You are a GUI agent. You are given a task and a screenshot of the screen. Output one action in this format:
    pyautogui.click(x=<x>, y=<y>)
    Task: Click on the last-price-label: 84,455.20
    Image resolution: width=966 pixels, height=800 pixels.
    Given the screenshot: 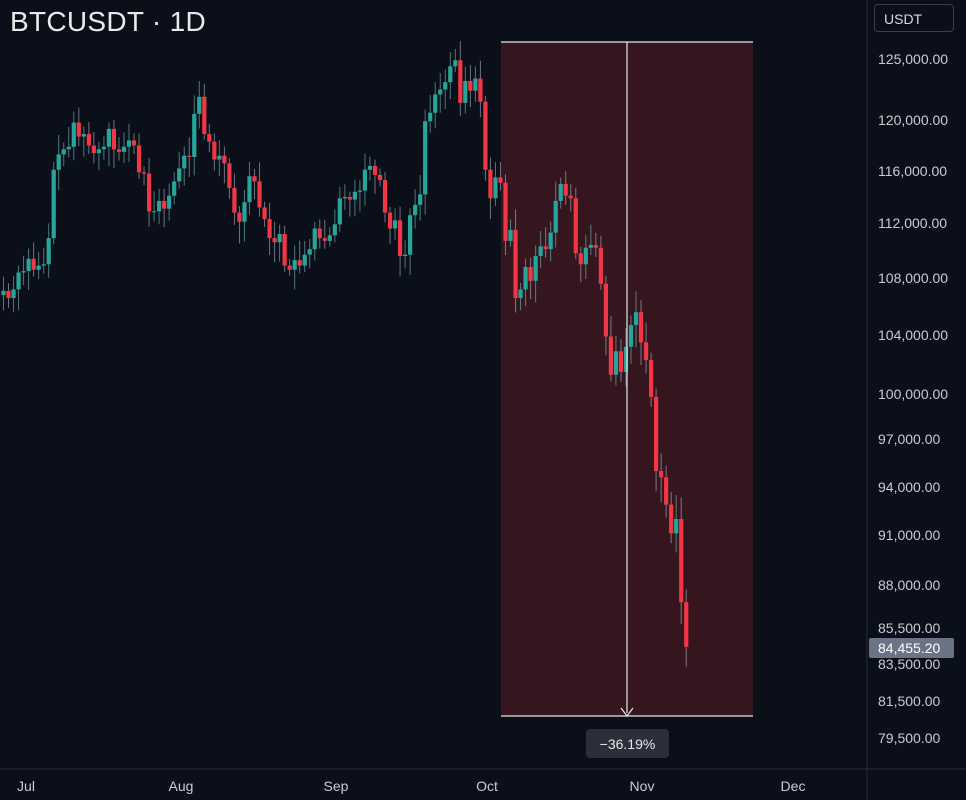 What is the action you would take?
    pyautogui.click(x=909, y=648)
    